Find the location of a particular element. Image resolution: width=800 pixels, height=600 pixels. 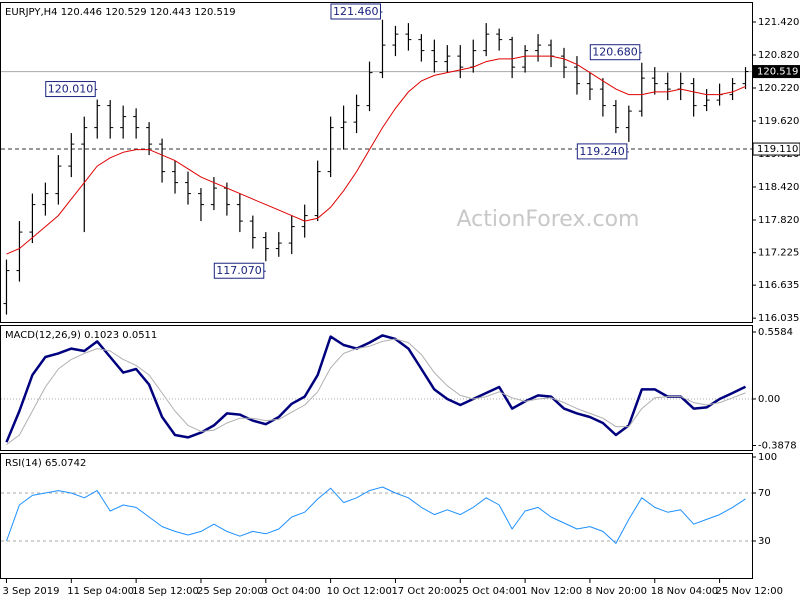

annotation-label: 117.070 is located at coordinates (239, 270).